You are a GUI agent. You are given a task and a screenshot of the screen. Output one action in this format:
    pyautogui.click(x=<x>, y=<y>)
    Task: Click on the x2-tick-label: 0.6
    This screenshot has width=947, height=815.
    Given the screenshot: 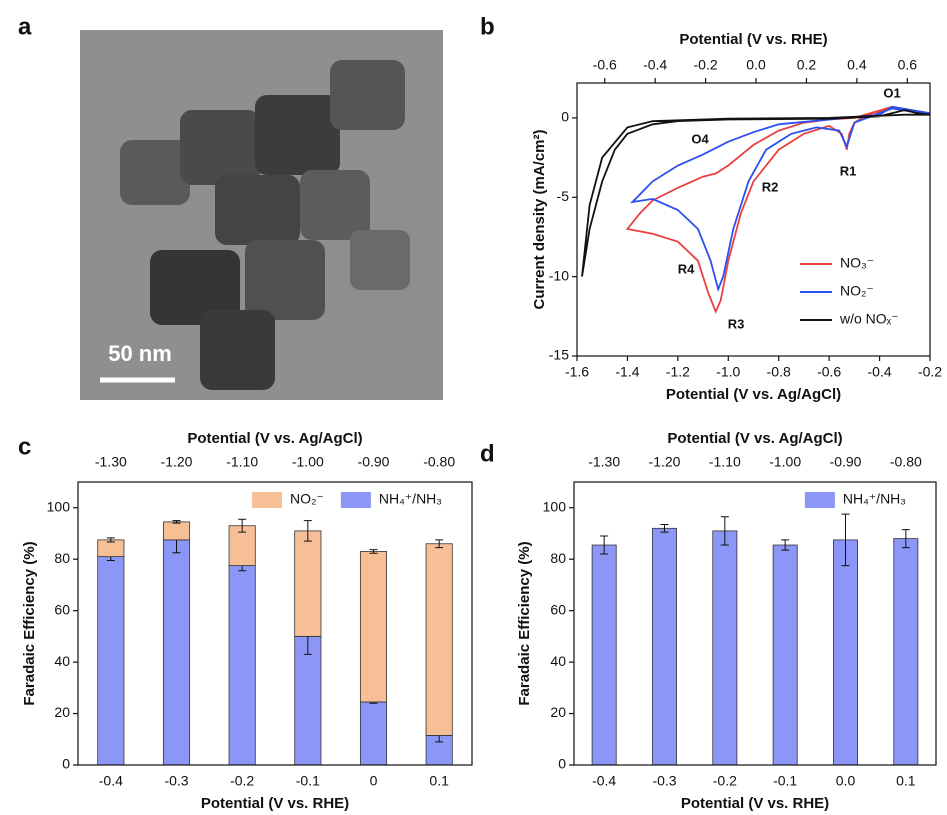 What is the action you would take?
    pyautogui.click(x=908, y=65)
    